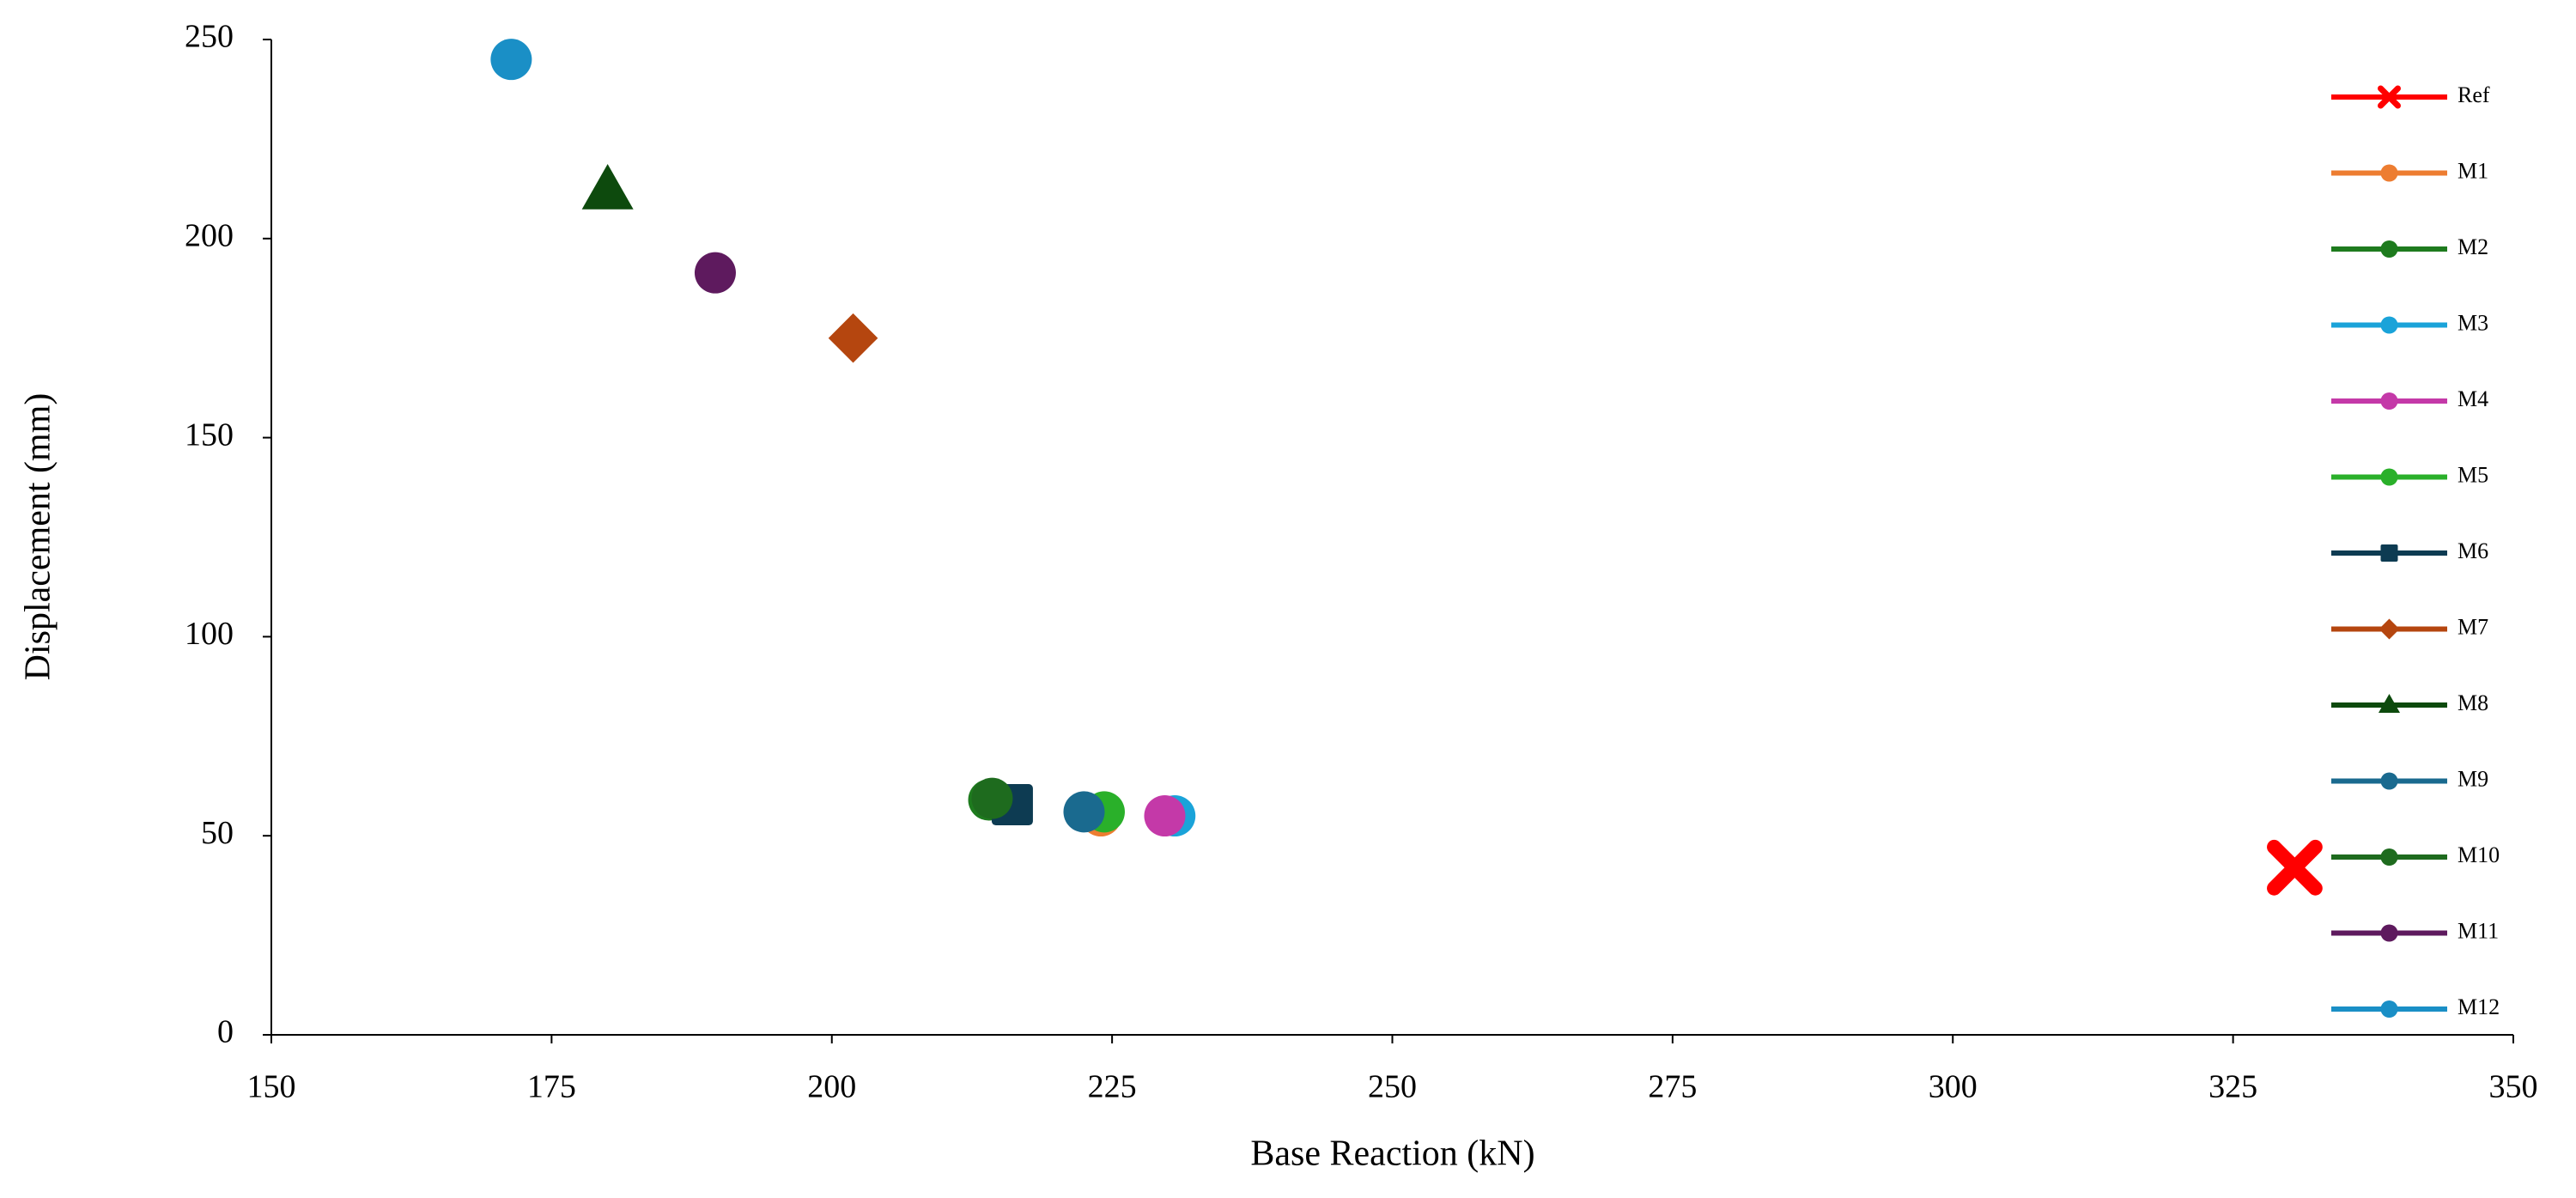  I want to click on x-tick-label: 225, so click(1112, 1087).